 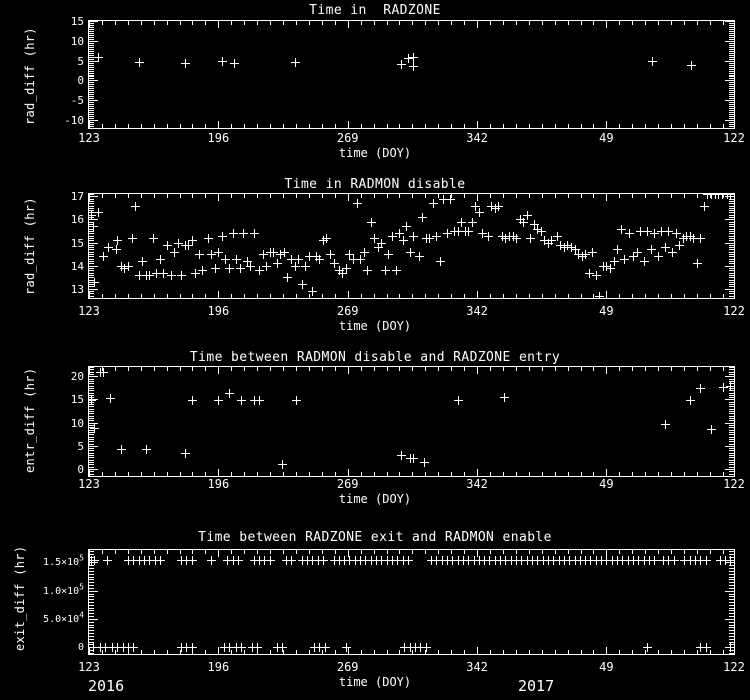 What do you see at coordinates (347, 484) in the screenshot?
I see `x-tick-label: 269` at bounding box center [347, 484].